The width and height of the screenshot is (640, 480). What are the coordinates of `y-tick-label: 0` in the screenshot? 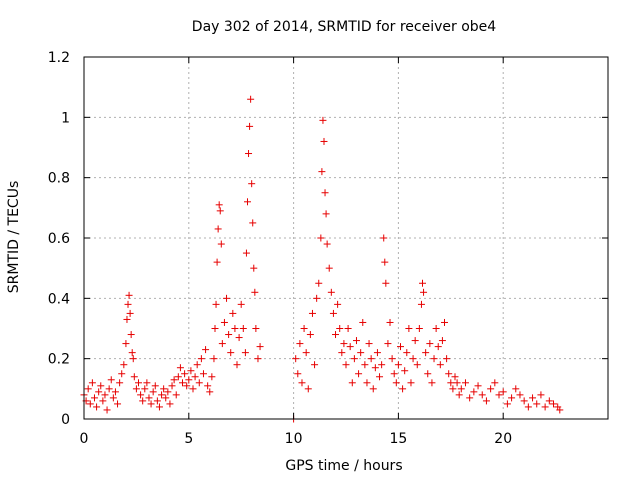 It's located at (65, 420).